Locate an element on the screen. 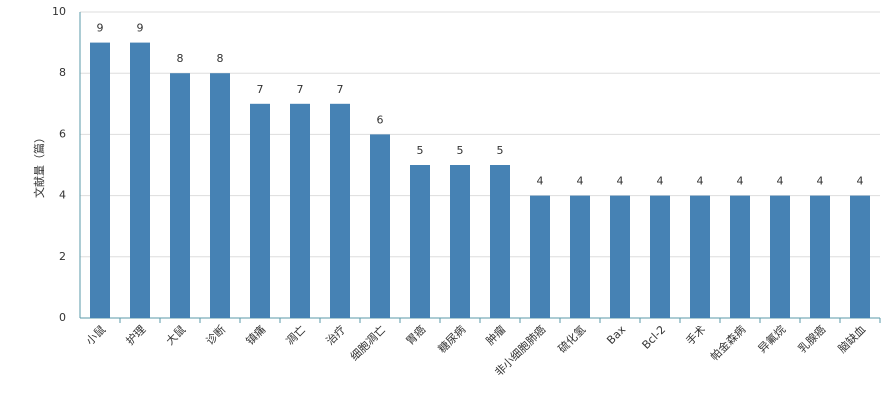 This screenshot has height=401, width=889. x-tick-label: 肿瘤 is located at coordinates (495, 334).